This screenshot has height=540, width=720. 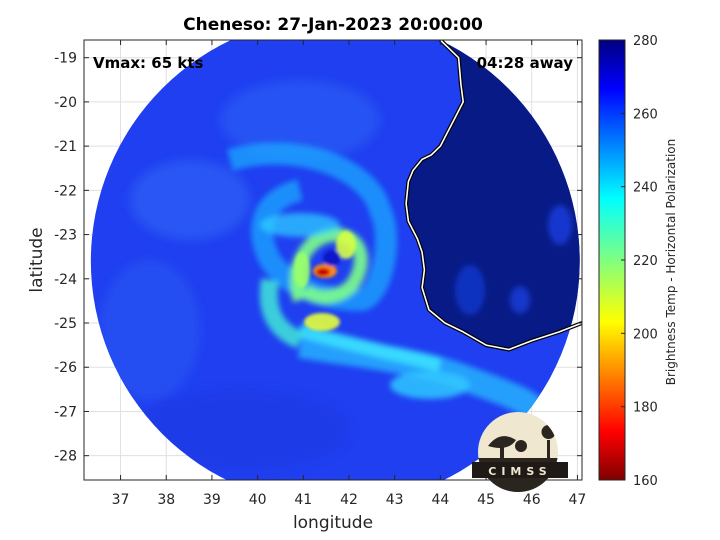 What do you see at coordinates (645, 41) in the screenshot?
I see `colorbar-tick-label: 280` at bounding box center [645, 41].